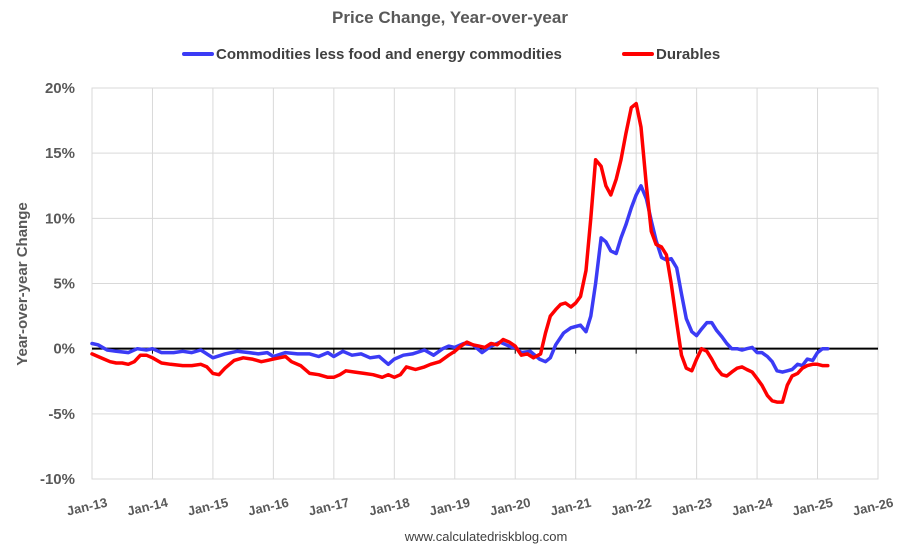  I want to click on y-tick-label: 0%, so click(64, 349).